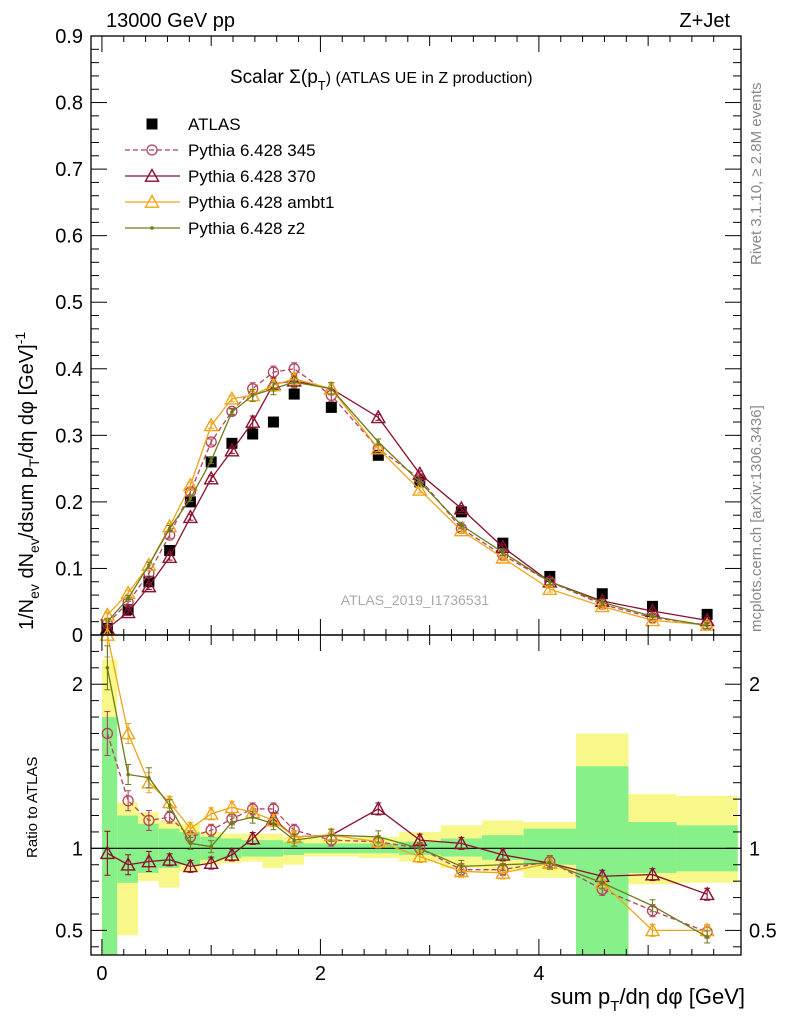 The height and width of the screenshot is (1024, 786). I want to click on x-tick-label: 4, so click(538, 974).